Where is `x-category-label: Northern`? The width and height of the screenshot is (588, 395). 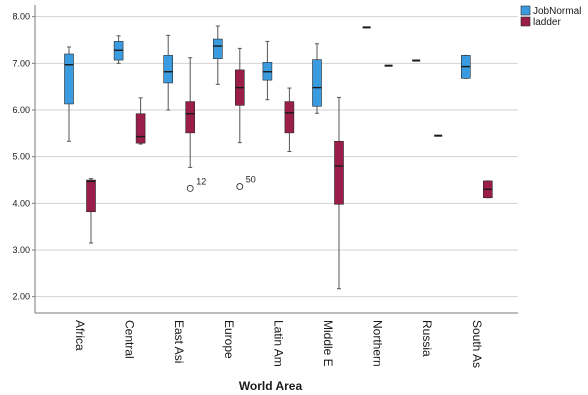
x-category-label: Northern is located at coordinates (378, 343).